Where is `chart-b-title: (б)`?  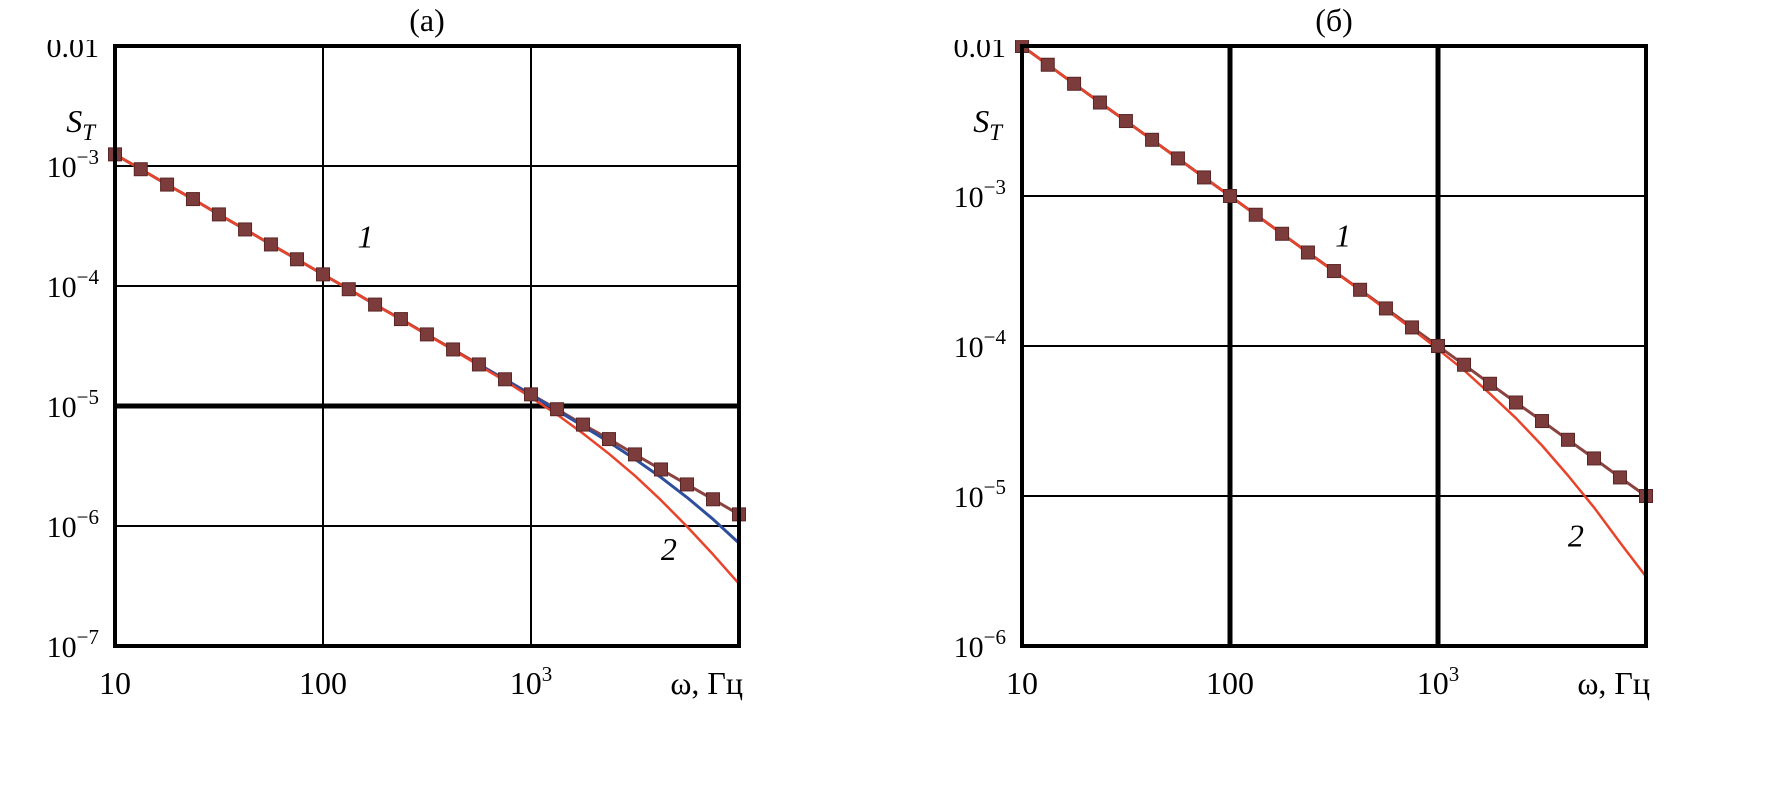
chart-b-title: (б) is located at coordinates (1334, 20).